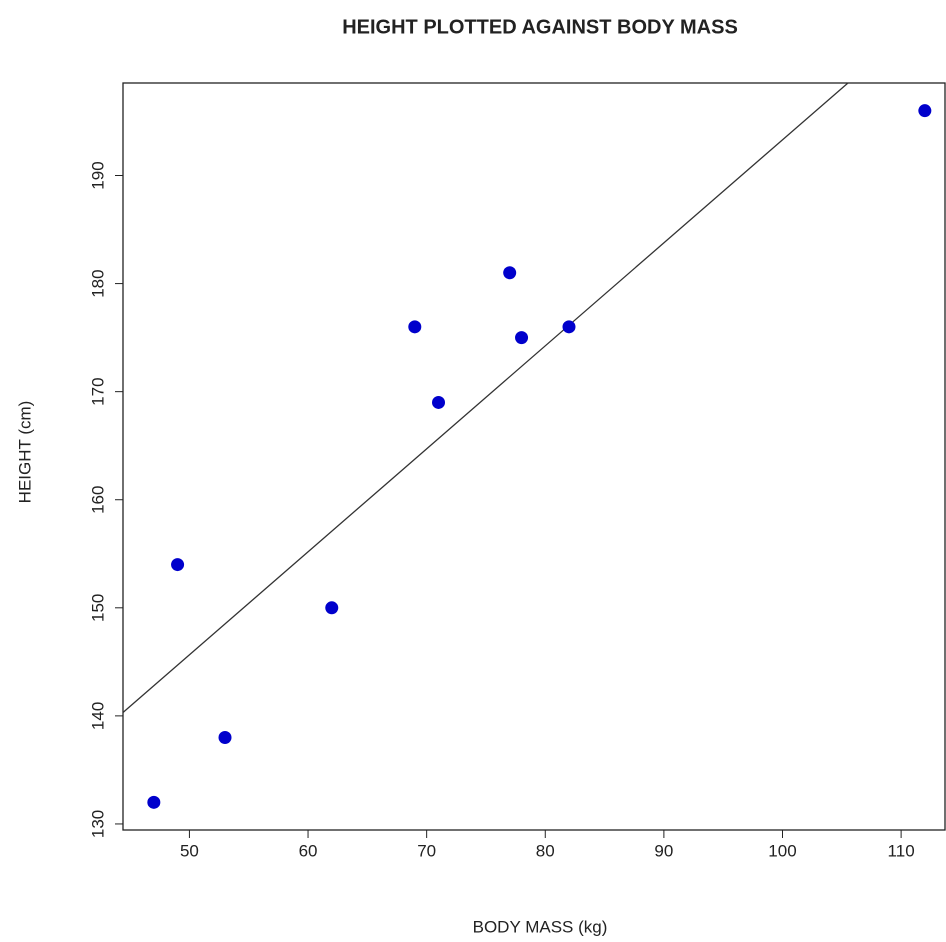 The height and width of the screenshot is (942, 946). Describe the element at coordinates (97, 608) in the screenshot. I see `y-tick-label: 150` at that location.